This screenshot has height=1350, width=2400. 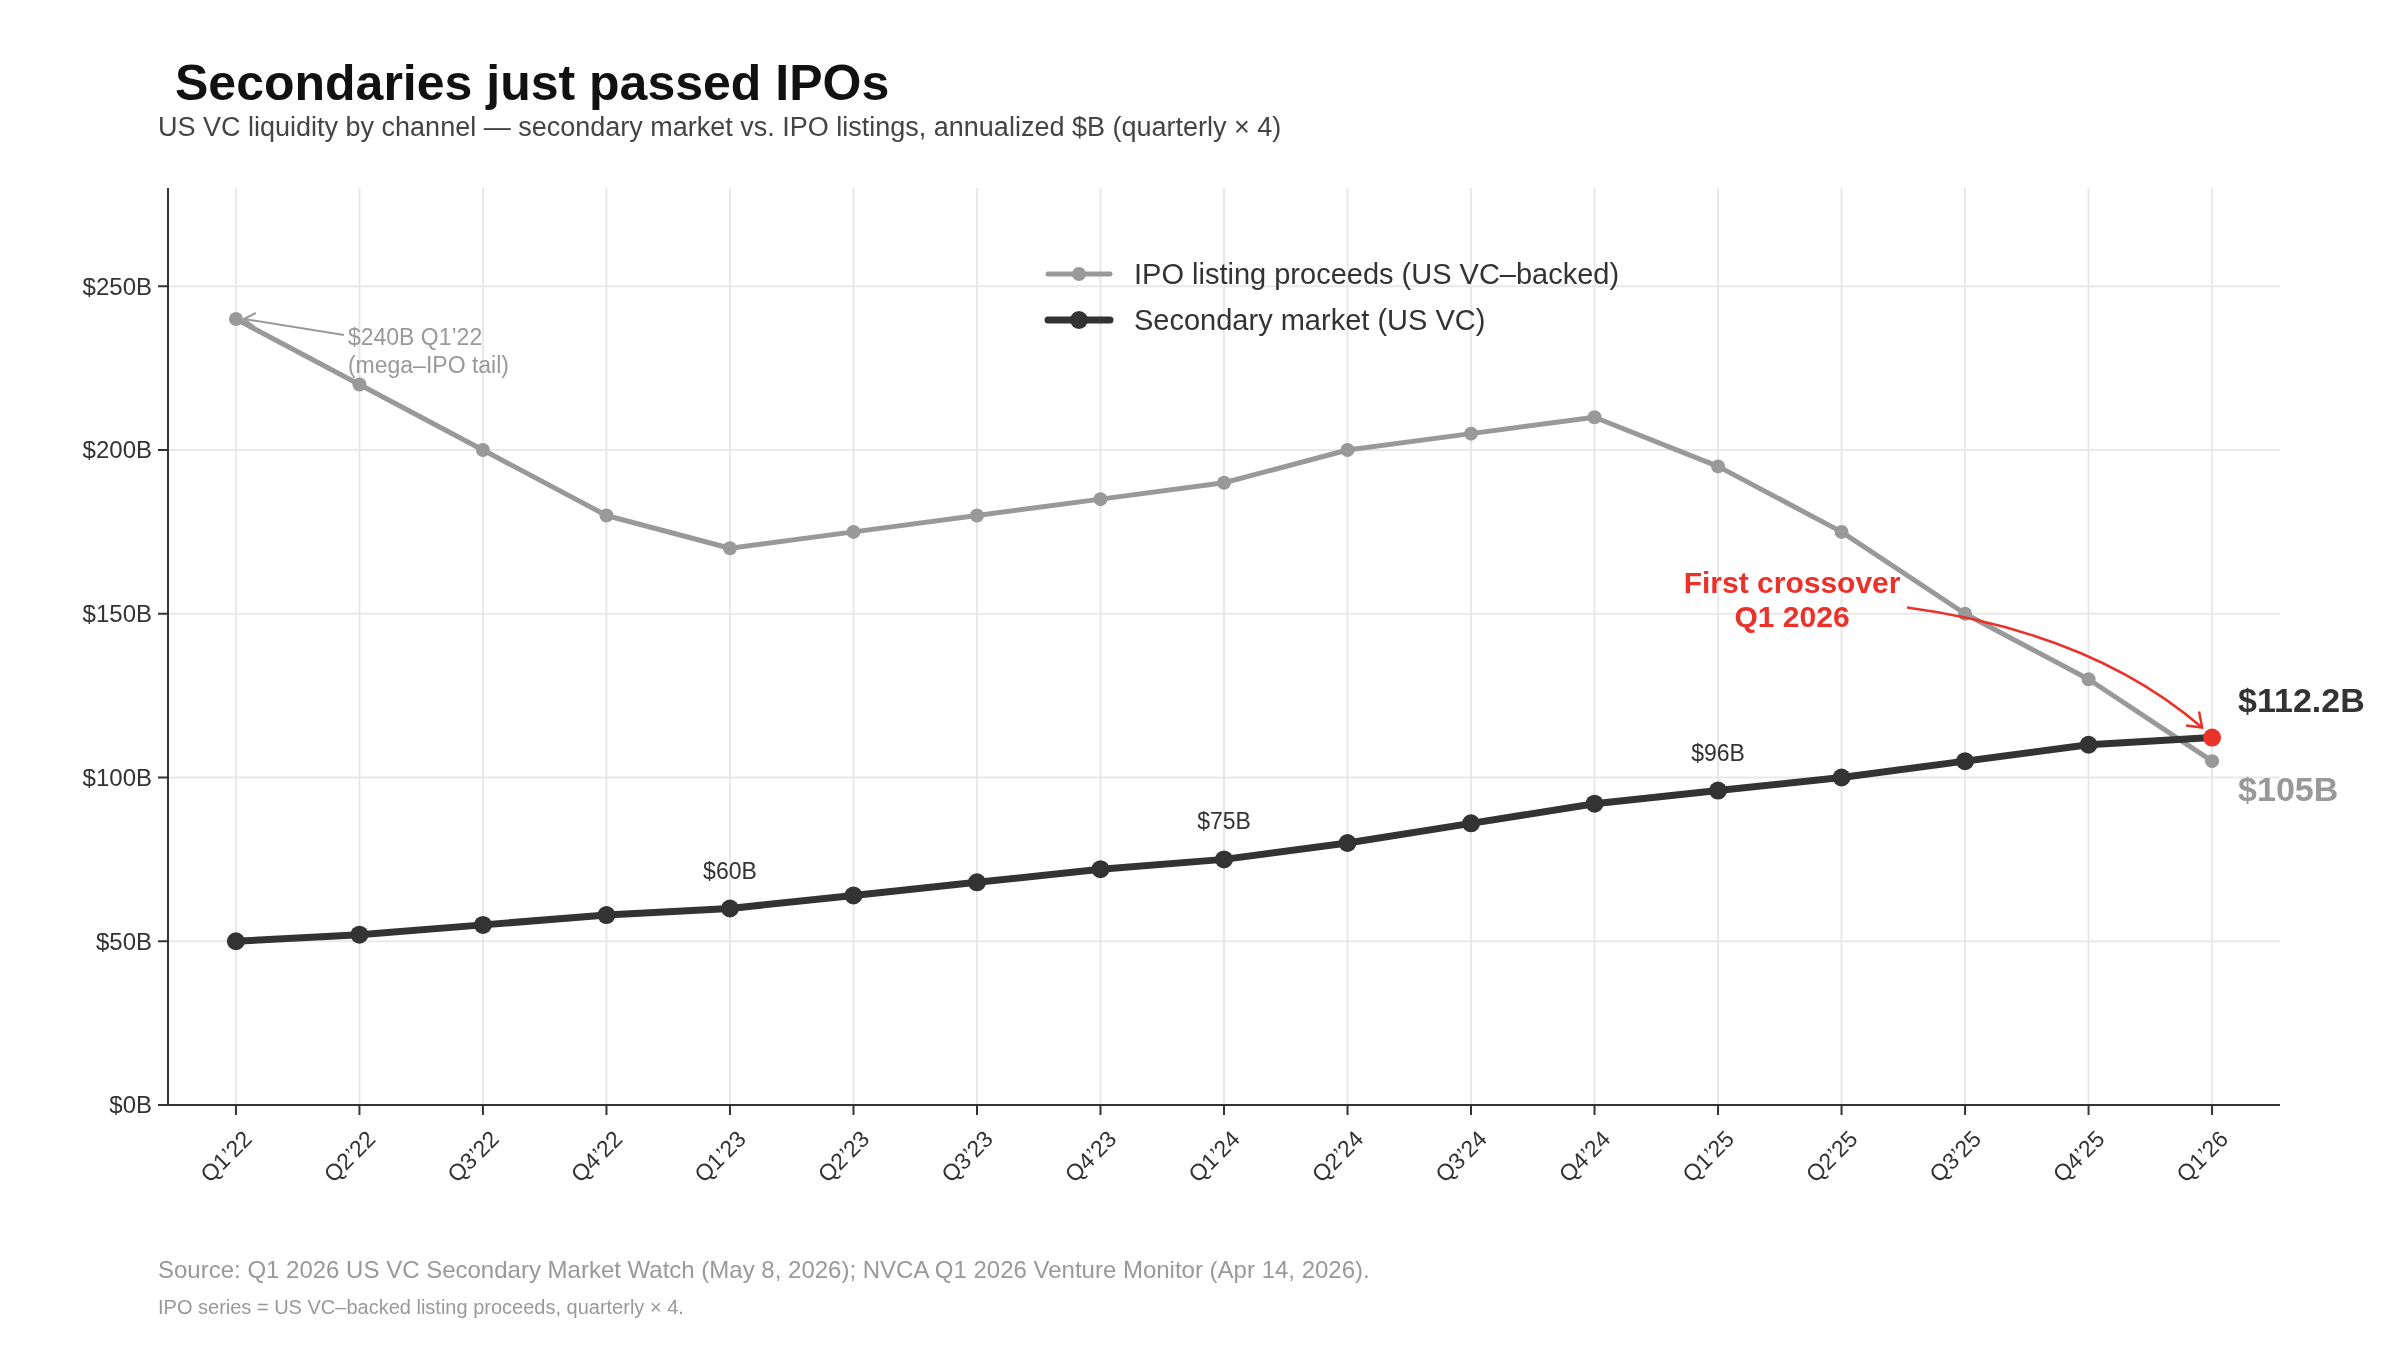 What do you see at coordinates (117, 614) in the screenshot?
I see `y-tick-label: $150B` at bounding box center [117, 614].